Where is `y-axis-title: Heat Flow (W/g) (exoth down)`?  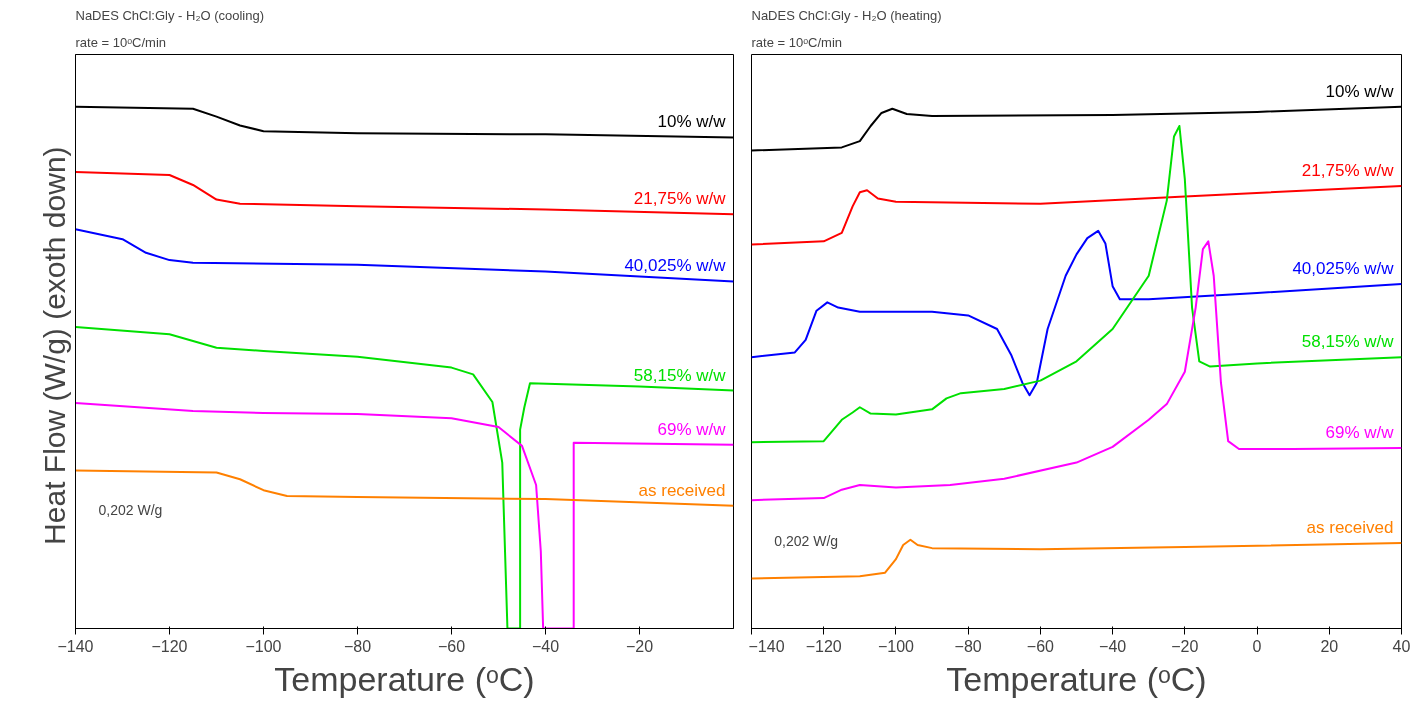 y-axis-title: Heat Flow (W/g) (exoth down) is located at coordinates (54, 345).